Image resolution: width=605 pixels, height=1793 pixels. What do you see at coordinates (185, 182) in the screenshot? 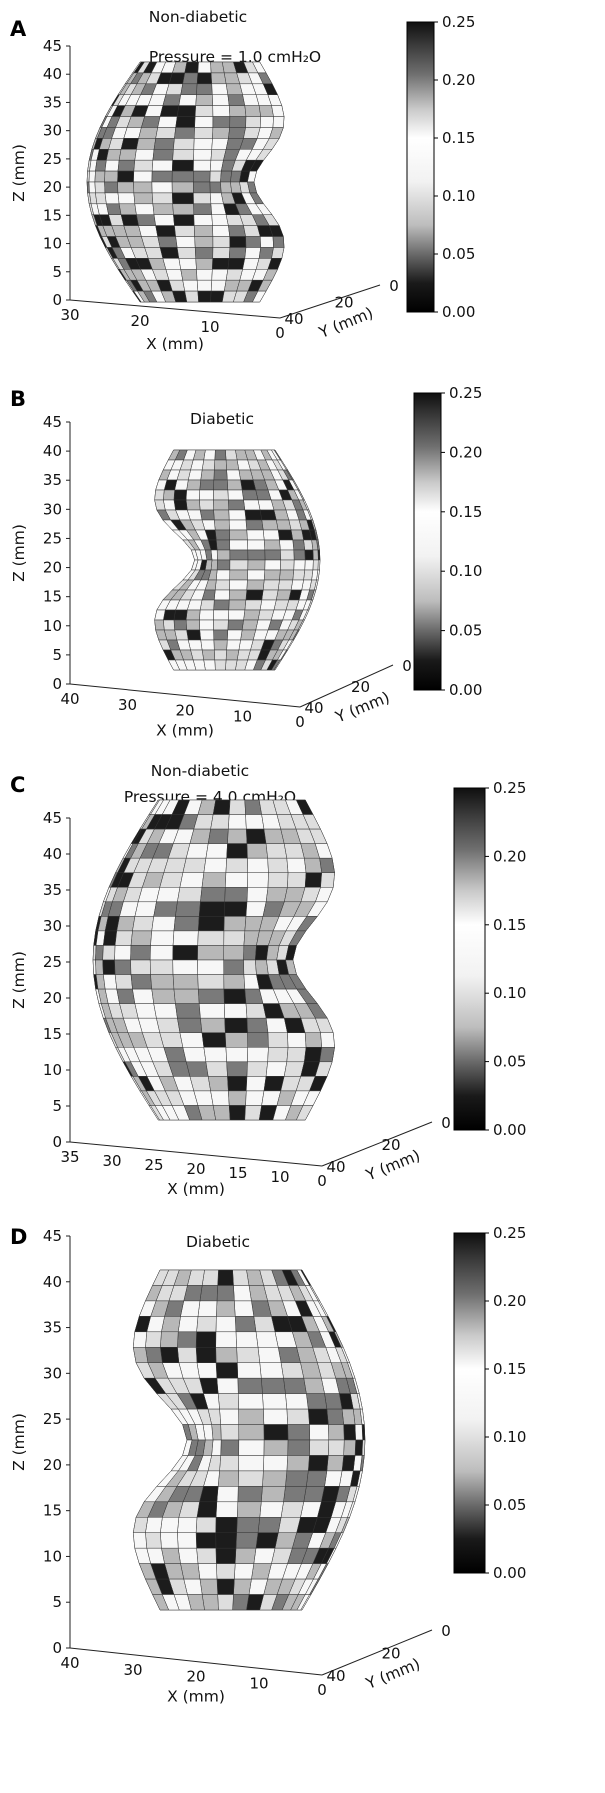
I see `surface-mesh` at bounding box center [185, 182].